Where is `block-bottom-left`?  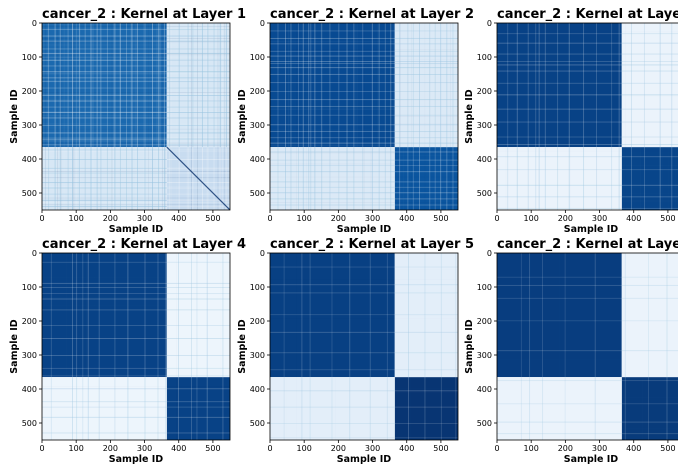 block-bottom-left is located at coordinates (332, 178).